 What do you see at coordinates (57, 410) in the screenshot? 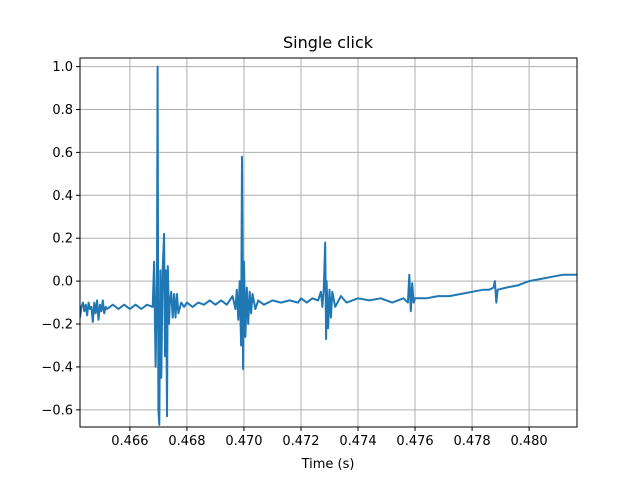
I see `y-tick-label: −0.6` at bounding box center [57, 410].